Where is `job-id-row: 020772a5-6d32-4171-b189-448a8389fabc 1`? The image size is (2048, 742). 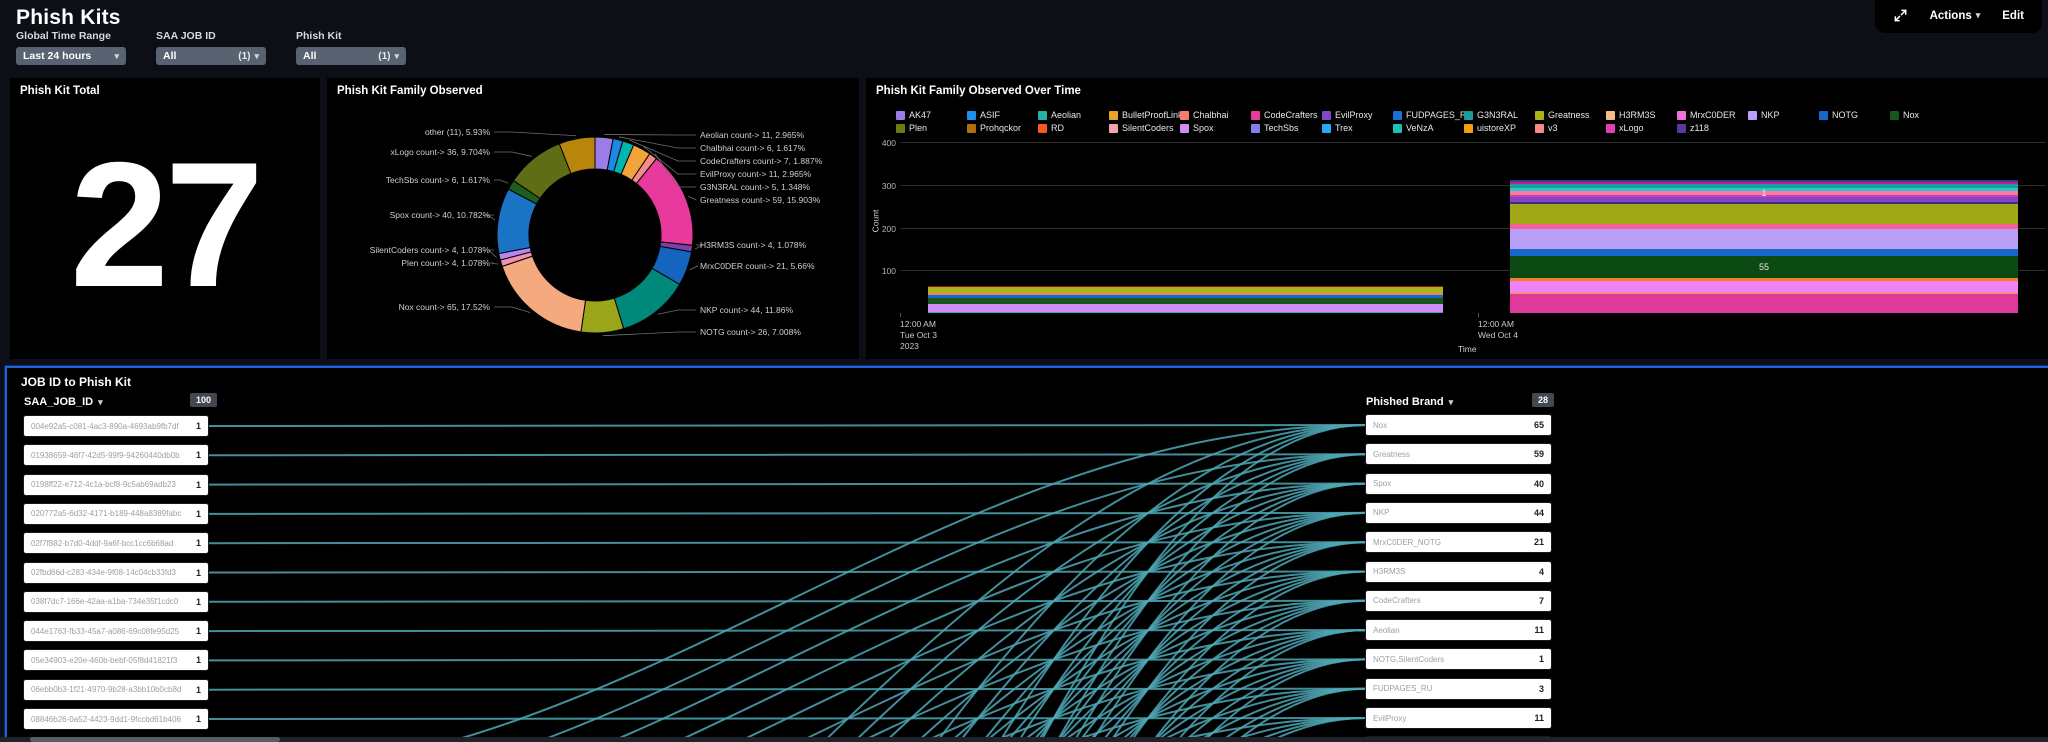
job-id-row: 020772a5-6d32-4171-b189-448a8389fabc 1 is located at coordinates (116, 513).